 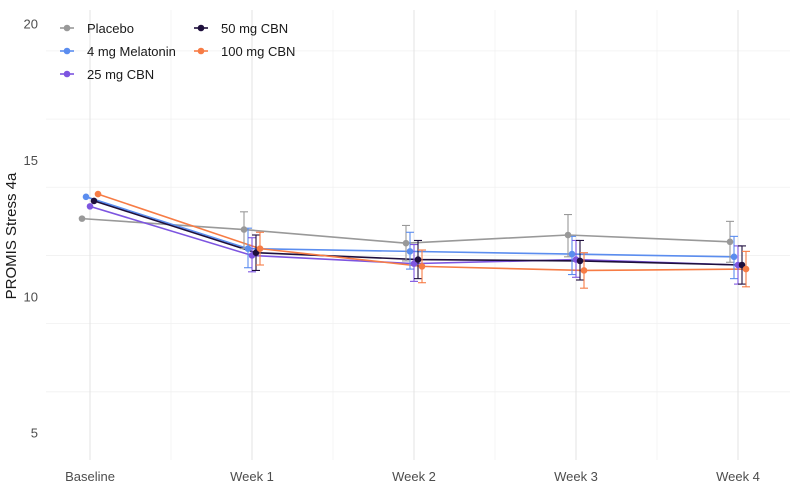 What do you see at coordinates (90, 476) in the screenshot?
I see `x-tick-label: Baseline` at bounding box center [90, 476].